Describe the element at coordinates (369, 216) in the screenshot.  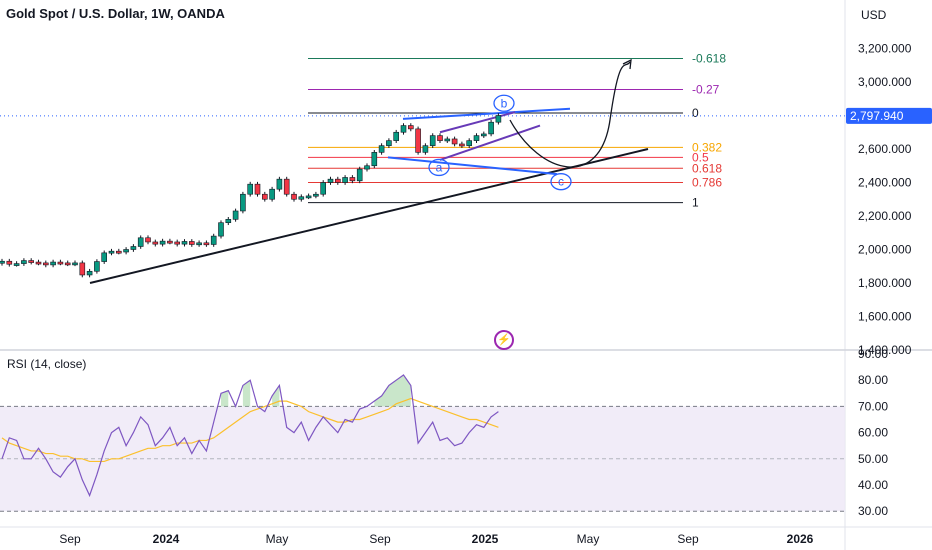
I see `support-trendline` at that location.